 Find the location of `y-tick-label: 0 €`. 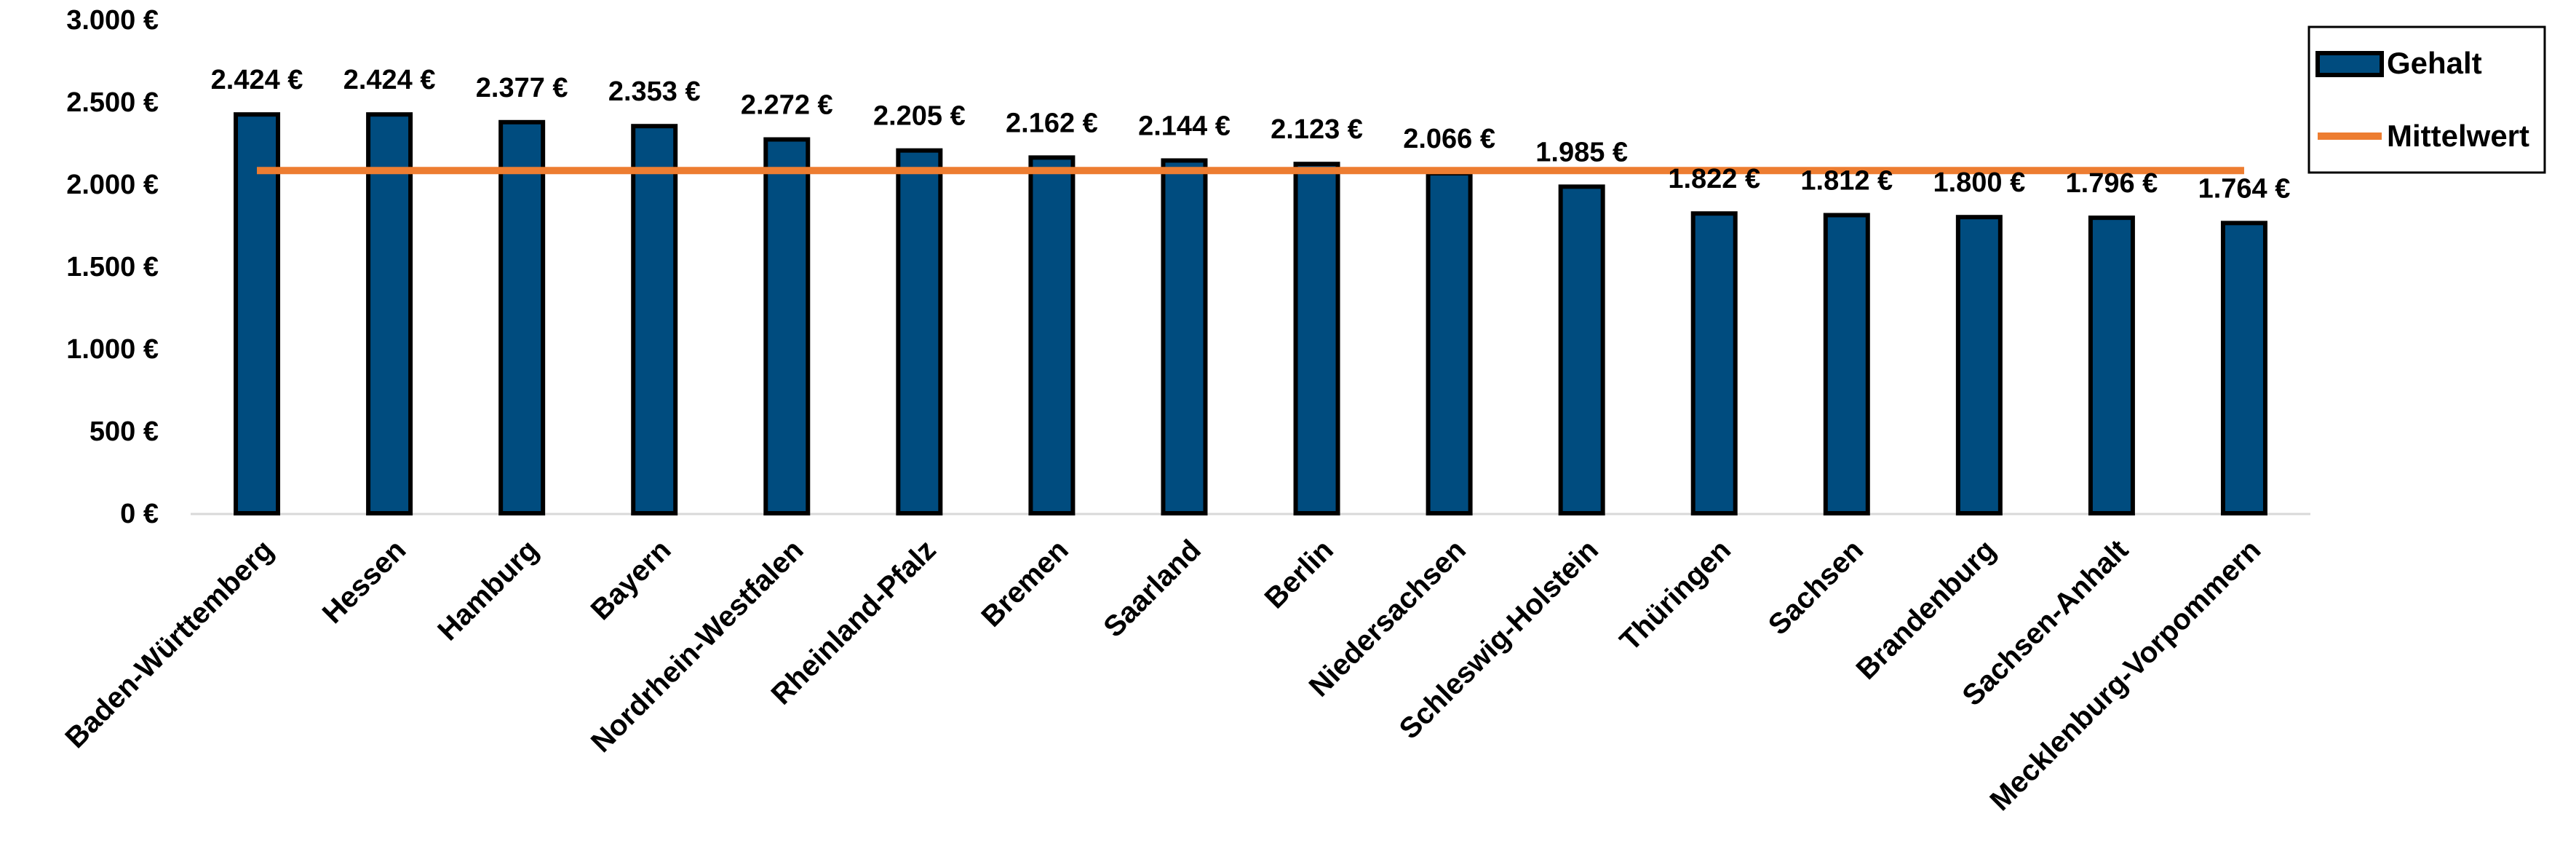

y-tick-label: 0 € is located at coordinates (139, 514).